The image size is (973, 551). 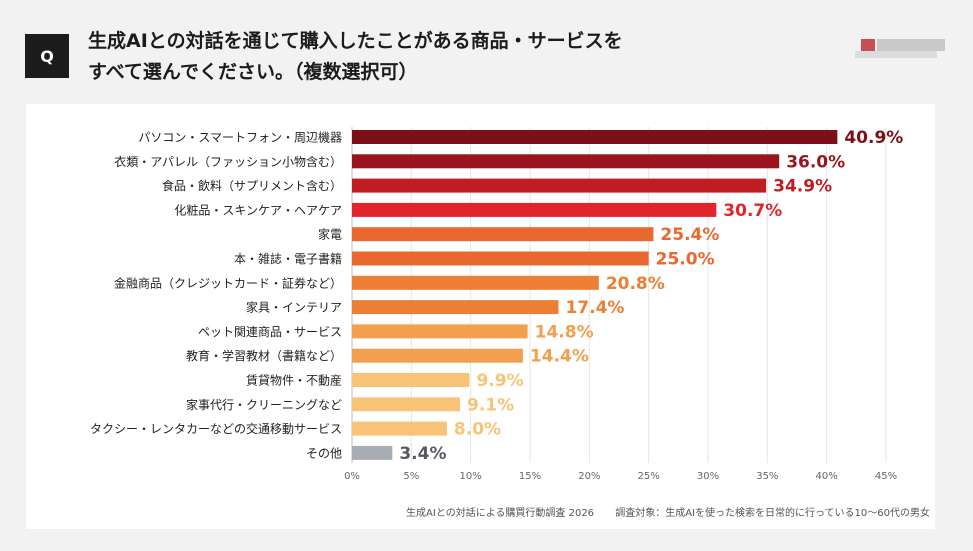 What do you see at coordinates (635, 284) in the screenshot?
I see `value-label: 20.8%` at bounding box center [635, 284].